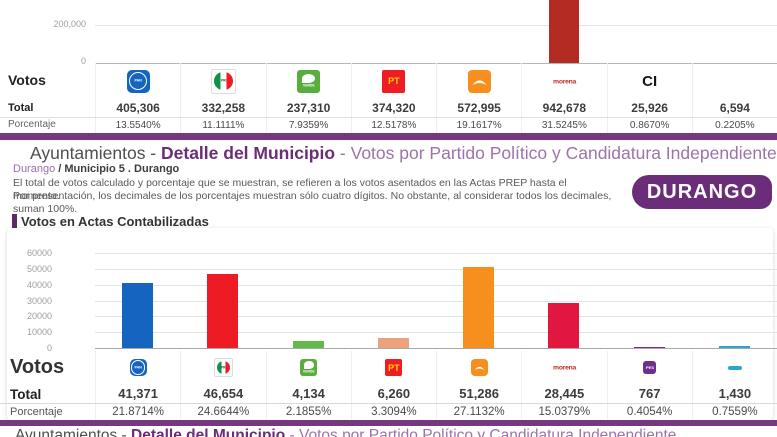  What do you see at coordinates (563, 411) in the screenshot?
I see `morena-percentage: 15.0379%` at bounding box center [563, 411].